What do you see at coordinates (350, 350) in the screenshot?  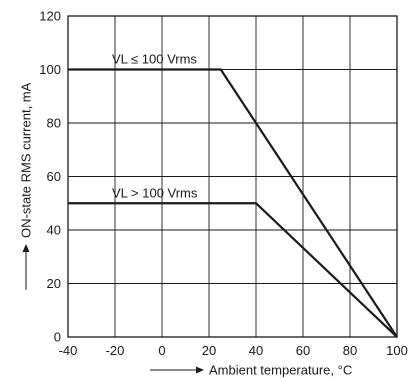 I see `x-tick-label: 80` at bounding box center [350, 350].